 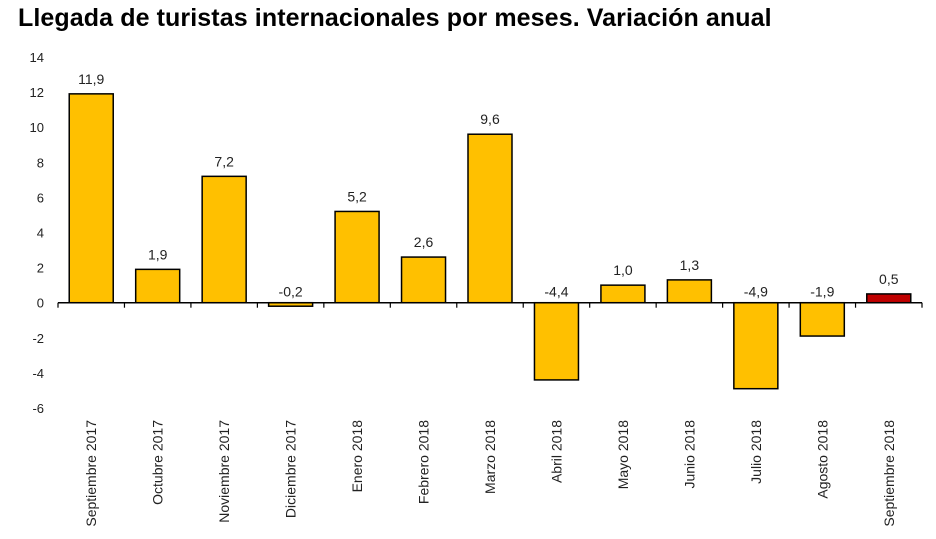 What do you see at coordinates (38, 373) in the screenshot?
I see `y-tick-label: -4` at bounding box center [38, 373].